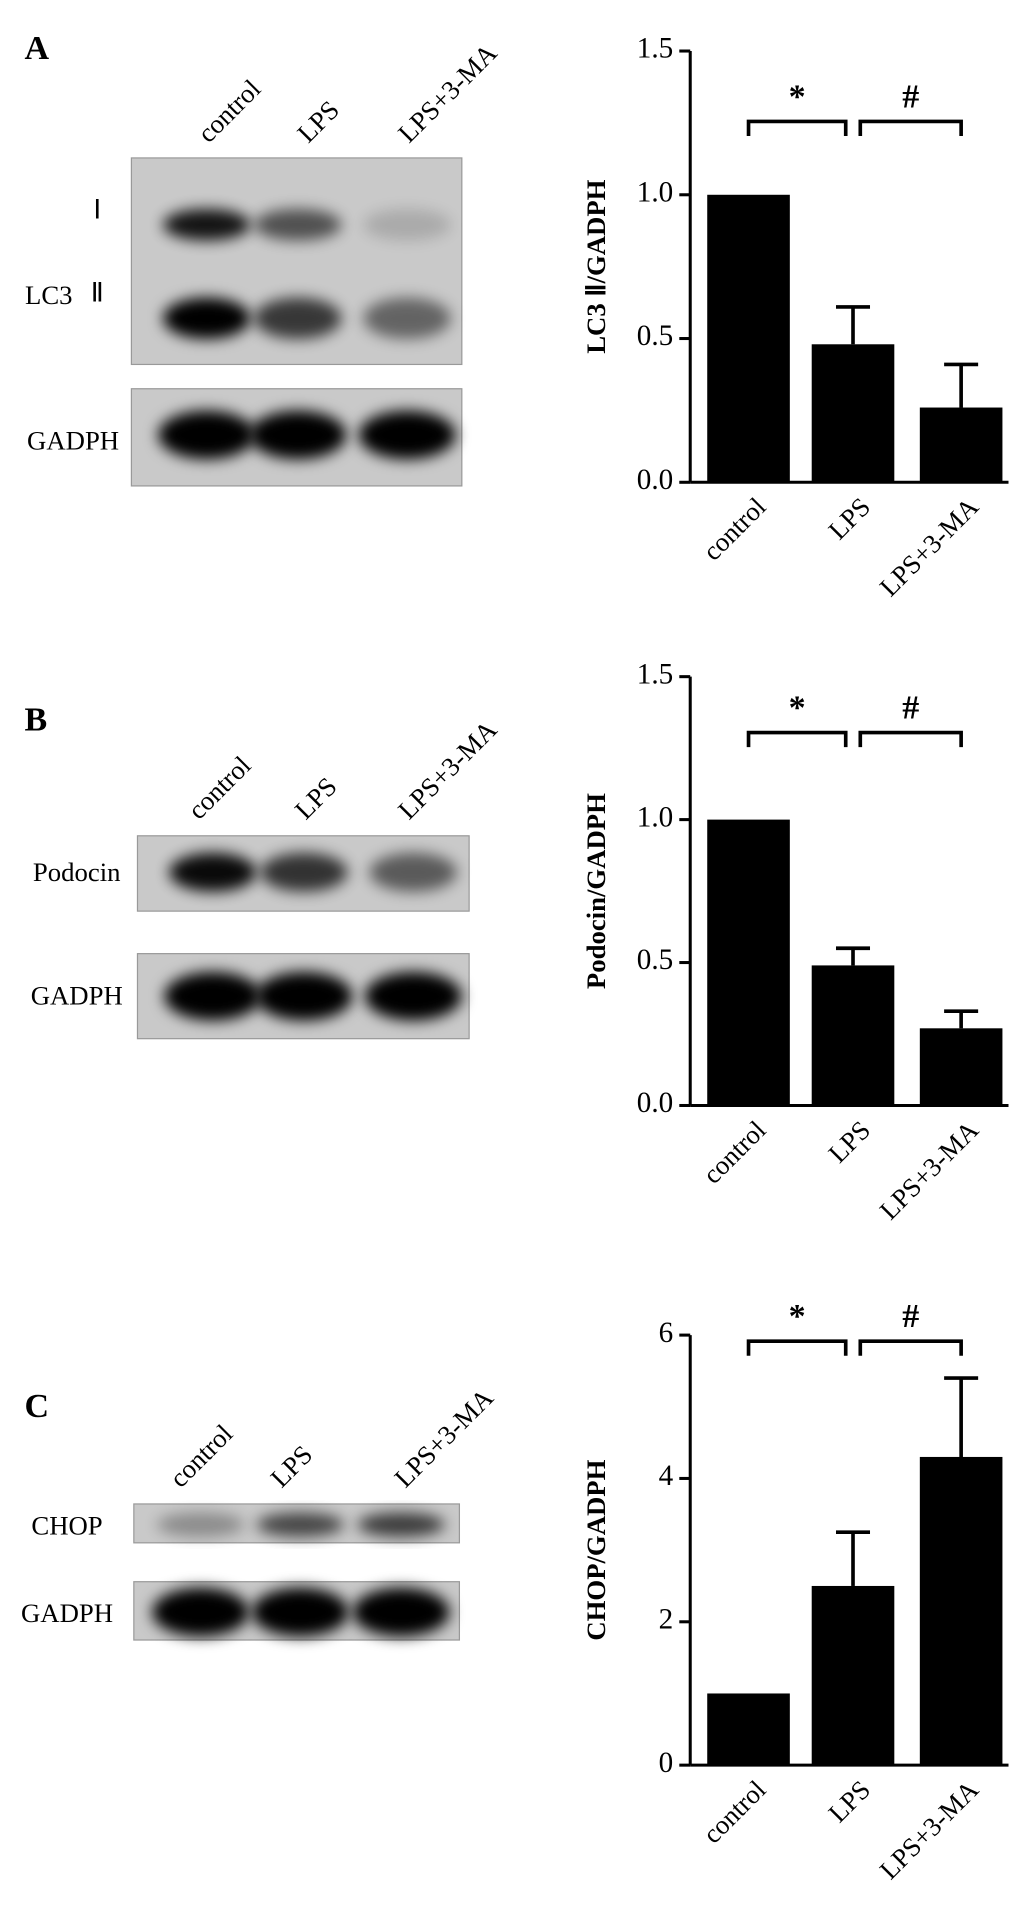 The image size is (1033, 1917). Describe the element at coordinates (666, 1619) in the screenshot. I see `y-tick-label: 2` at that location.